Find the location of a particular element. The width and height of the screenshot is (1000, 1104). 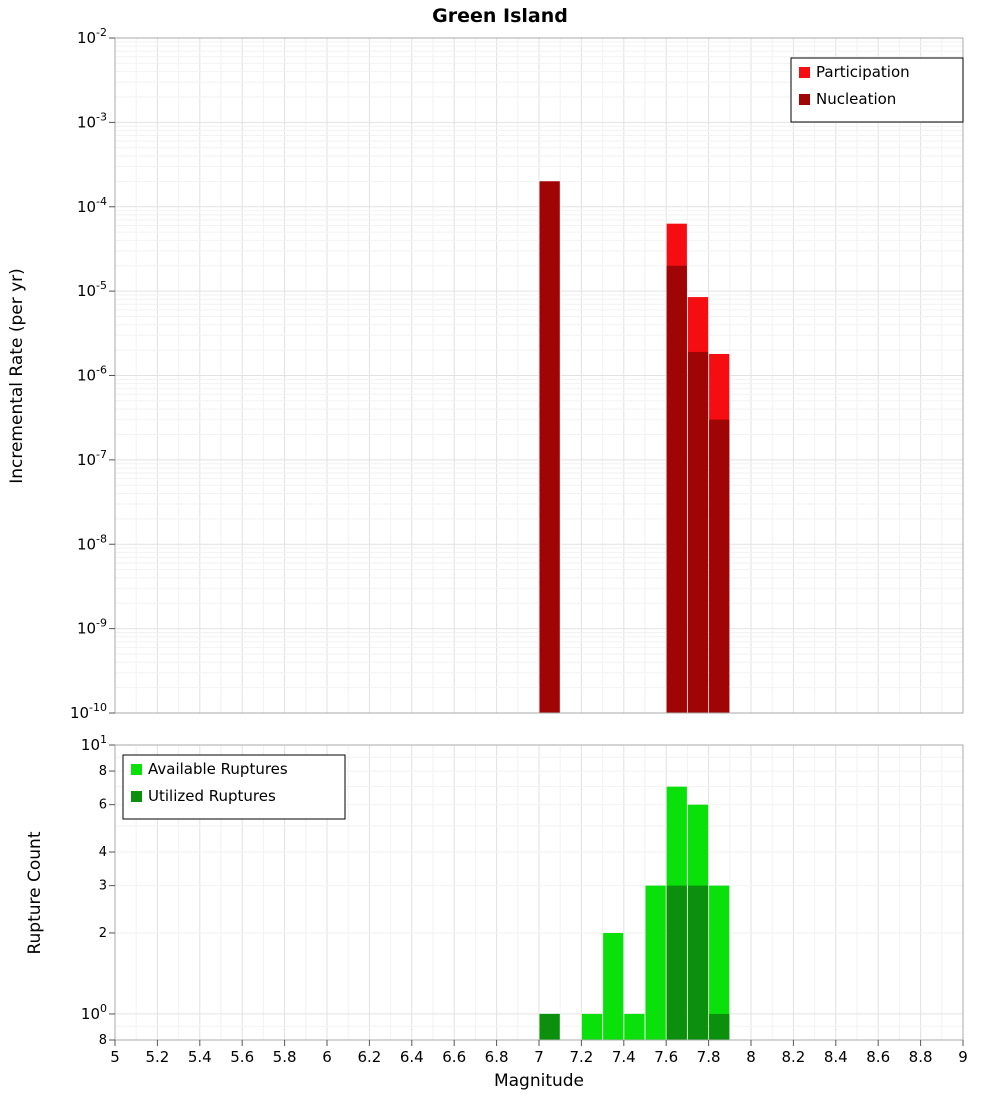

y-tick-label: 10⁻⁷ is located at coordinates (92, 458).